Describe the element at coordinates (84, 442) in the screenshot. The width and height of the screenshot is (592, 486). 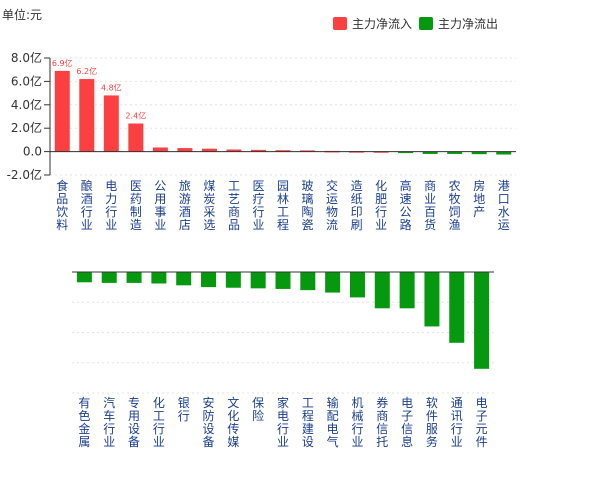
I see `x-tick-label-char: 属` at that location.